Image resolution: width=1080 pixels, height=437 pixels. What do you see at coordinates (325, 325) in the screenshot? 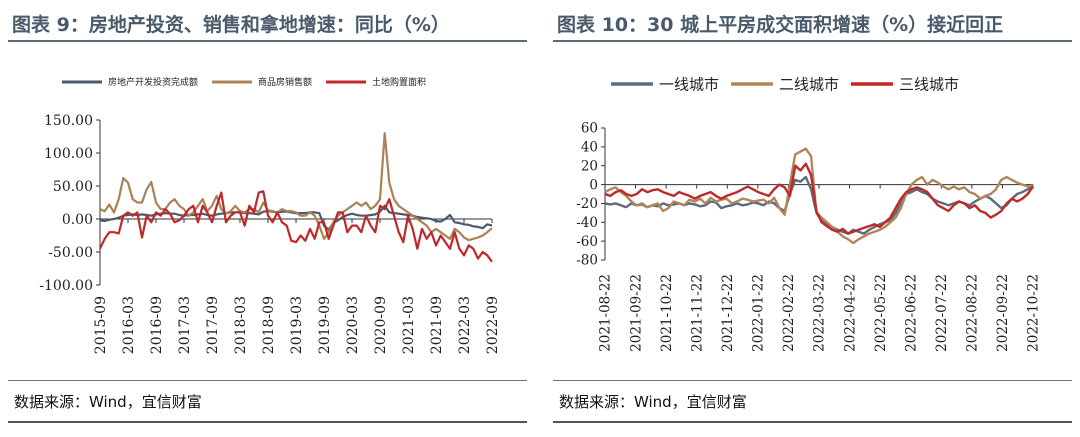
I see `left-xtick-label-8: 2019-09` at bounding box center [325, 325].